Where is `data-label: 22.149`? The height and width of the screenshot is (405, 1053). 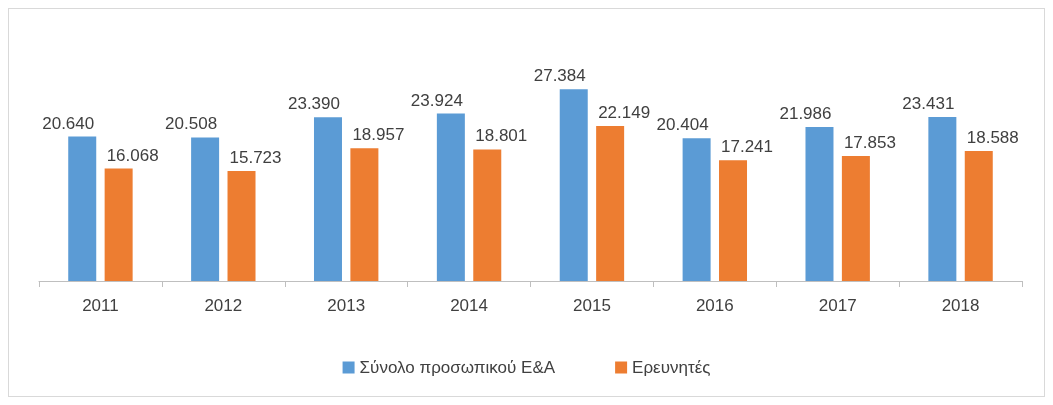 data-label: 22.149 is located at coordinates (624, 112).